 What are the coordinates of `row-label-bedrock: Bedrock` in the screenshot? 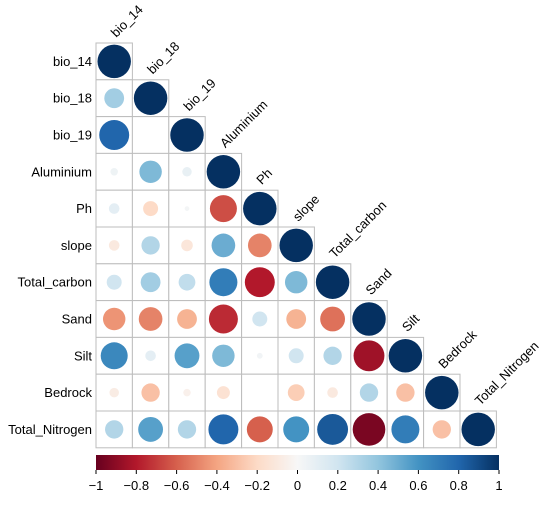 It's located at (68, 392).